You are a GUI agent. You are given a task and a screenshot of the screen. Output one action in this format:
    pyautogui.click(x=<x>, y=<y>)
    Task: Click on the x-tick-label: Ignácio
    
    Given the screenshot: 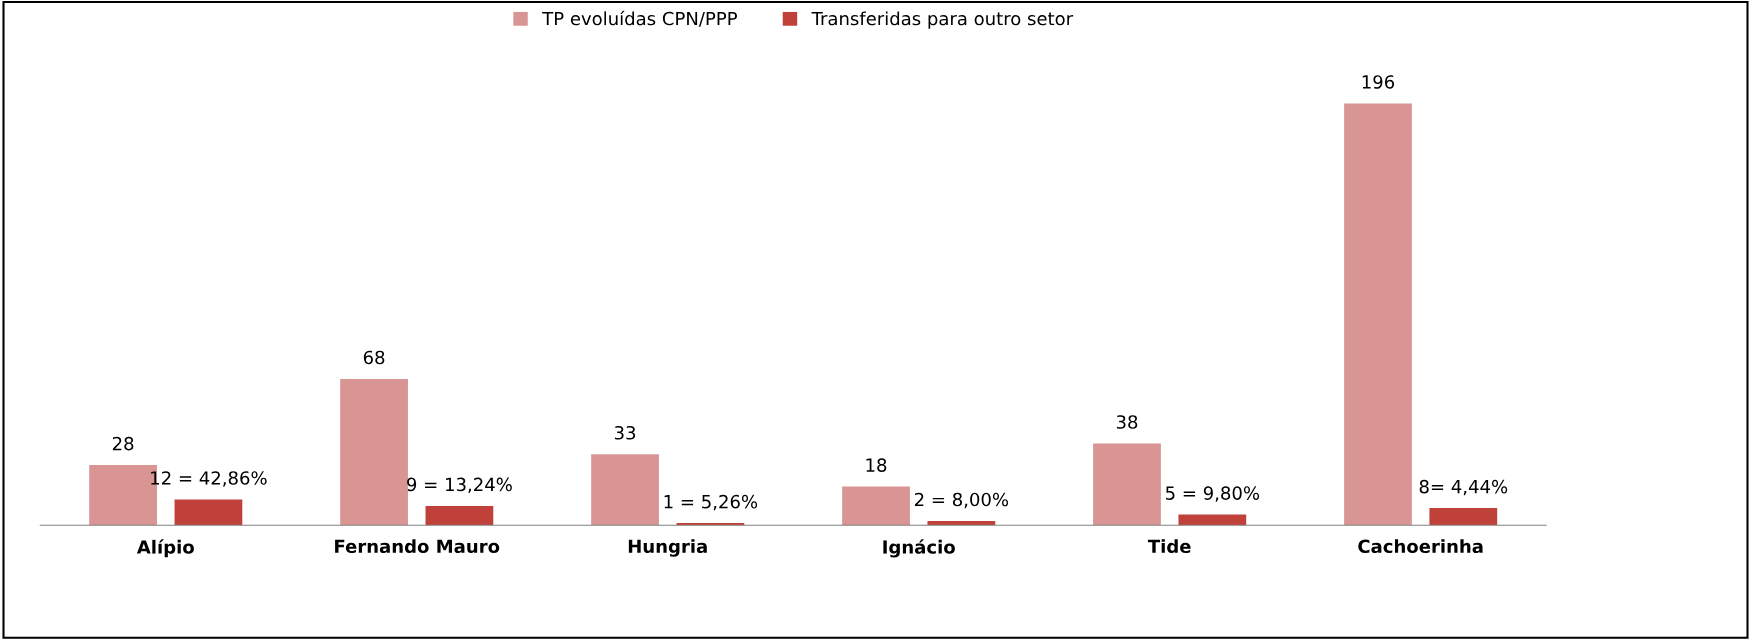 What is the action you would take?
    pyautogui.click(x=919, y=548)
    